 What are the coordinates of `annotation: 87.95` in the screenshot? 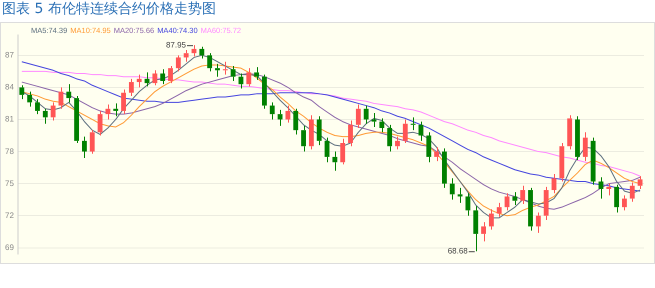 It's located at (176, 45).